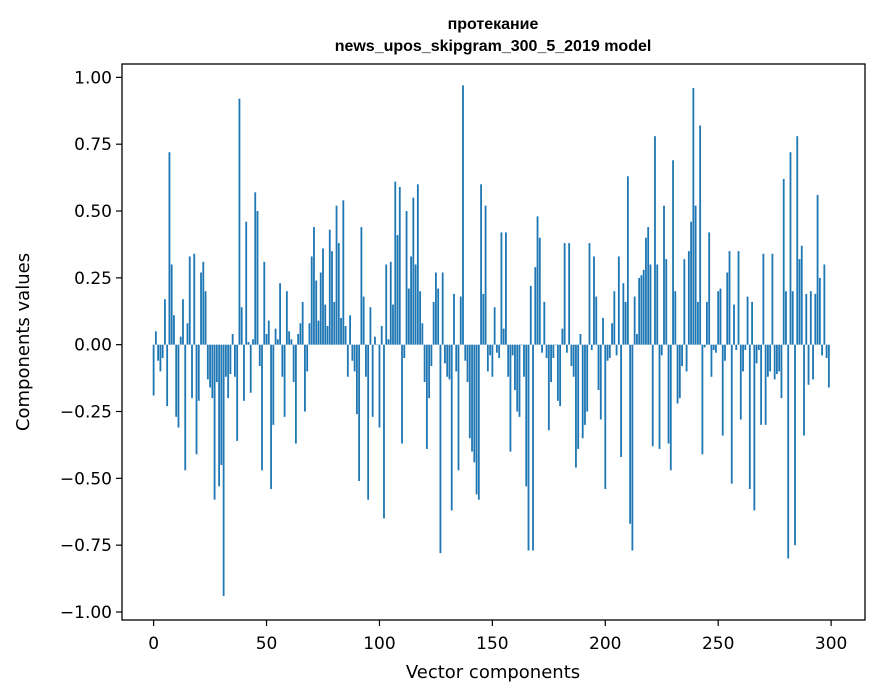 The image size is (880, 696). I want to click on x-tick-label: 100, so click(379, 644).